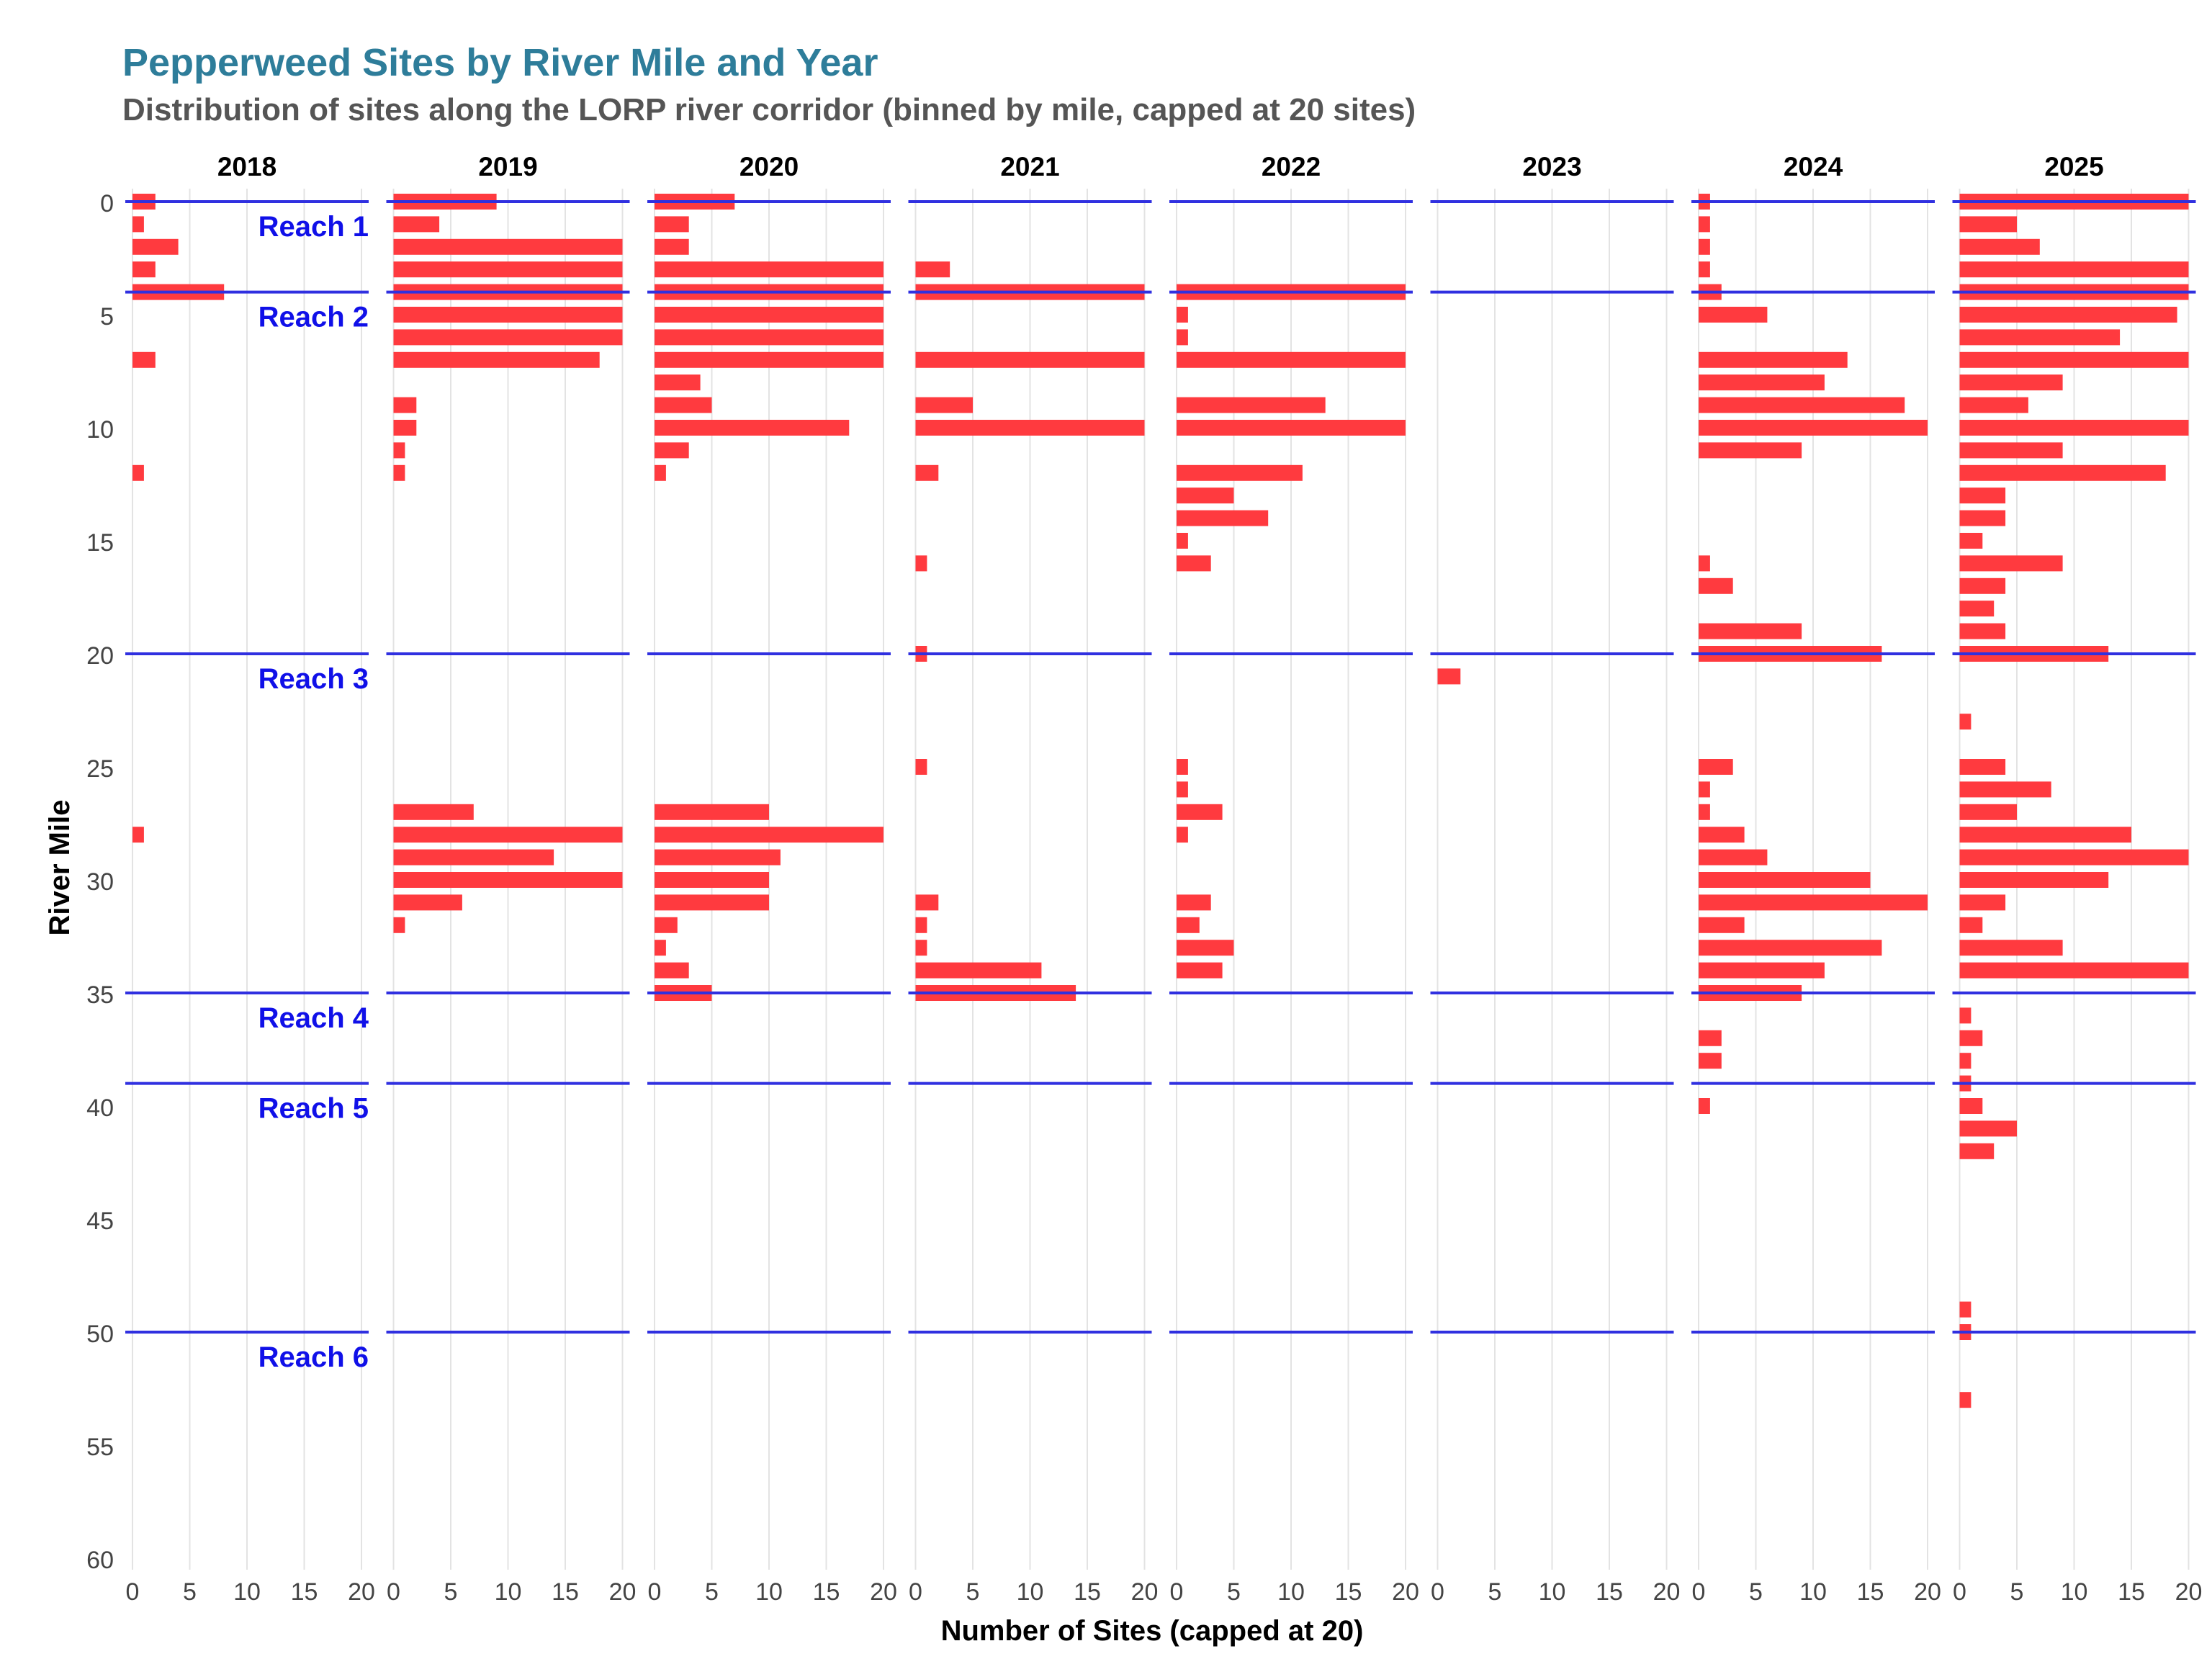 The width and height of the screenshot is (2212, 1659). I want to click on facet-label-2018: 2018, so click(247, 166).